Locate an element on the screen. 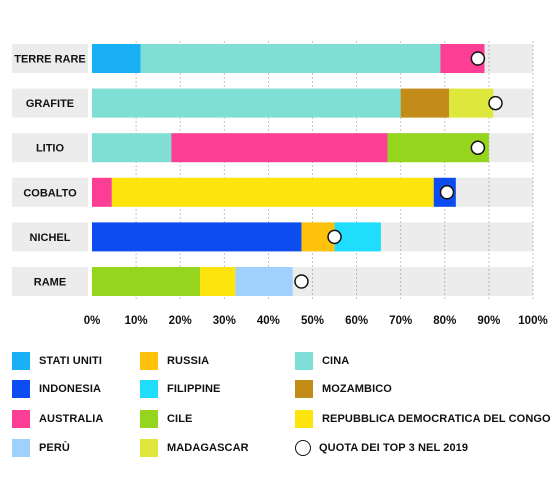  legend-item: REPUBBLICA DEMOCRATICA DEL CONGO is located at coordinates (423, 419).